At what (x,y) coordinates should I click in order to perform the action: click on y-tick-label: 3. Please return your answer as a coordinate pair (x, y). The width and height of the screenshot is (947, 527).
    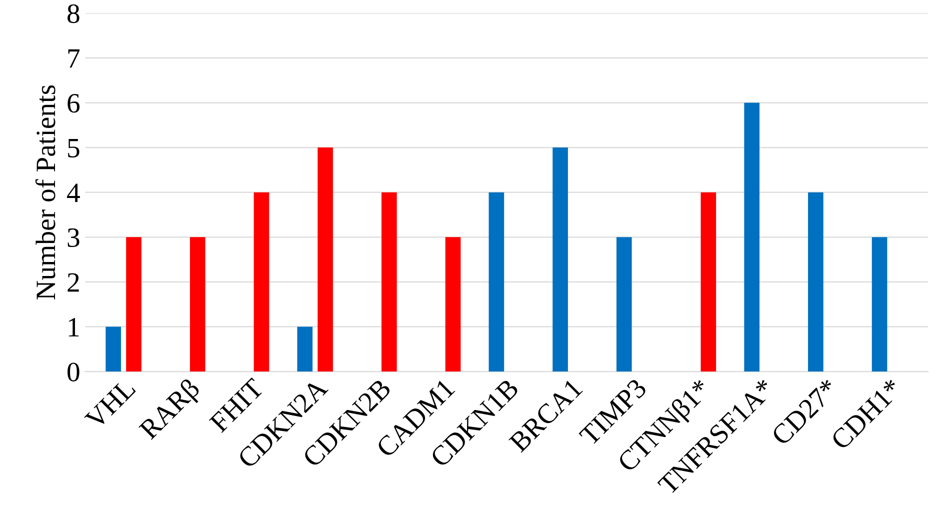
    Looking at the image, I should click on (74, 238).